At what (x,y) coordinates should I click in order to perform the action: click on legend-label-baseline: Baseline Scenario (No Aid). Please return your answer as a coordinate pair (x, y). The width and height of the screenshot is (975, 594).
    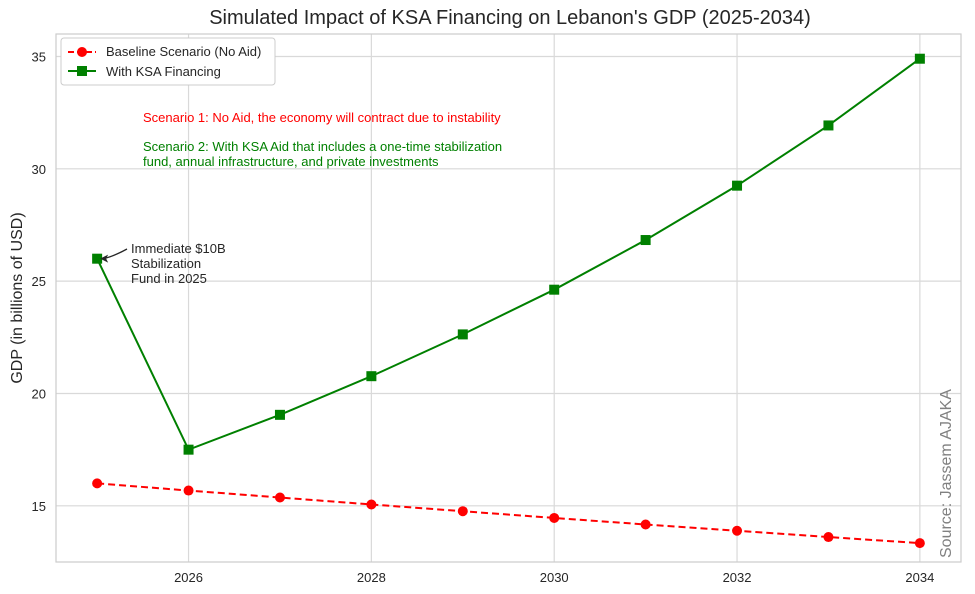
    Looking at the image, I should click on (183, 51).